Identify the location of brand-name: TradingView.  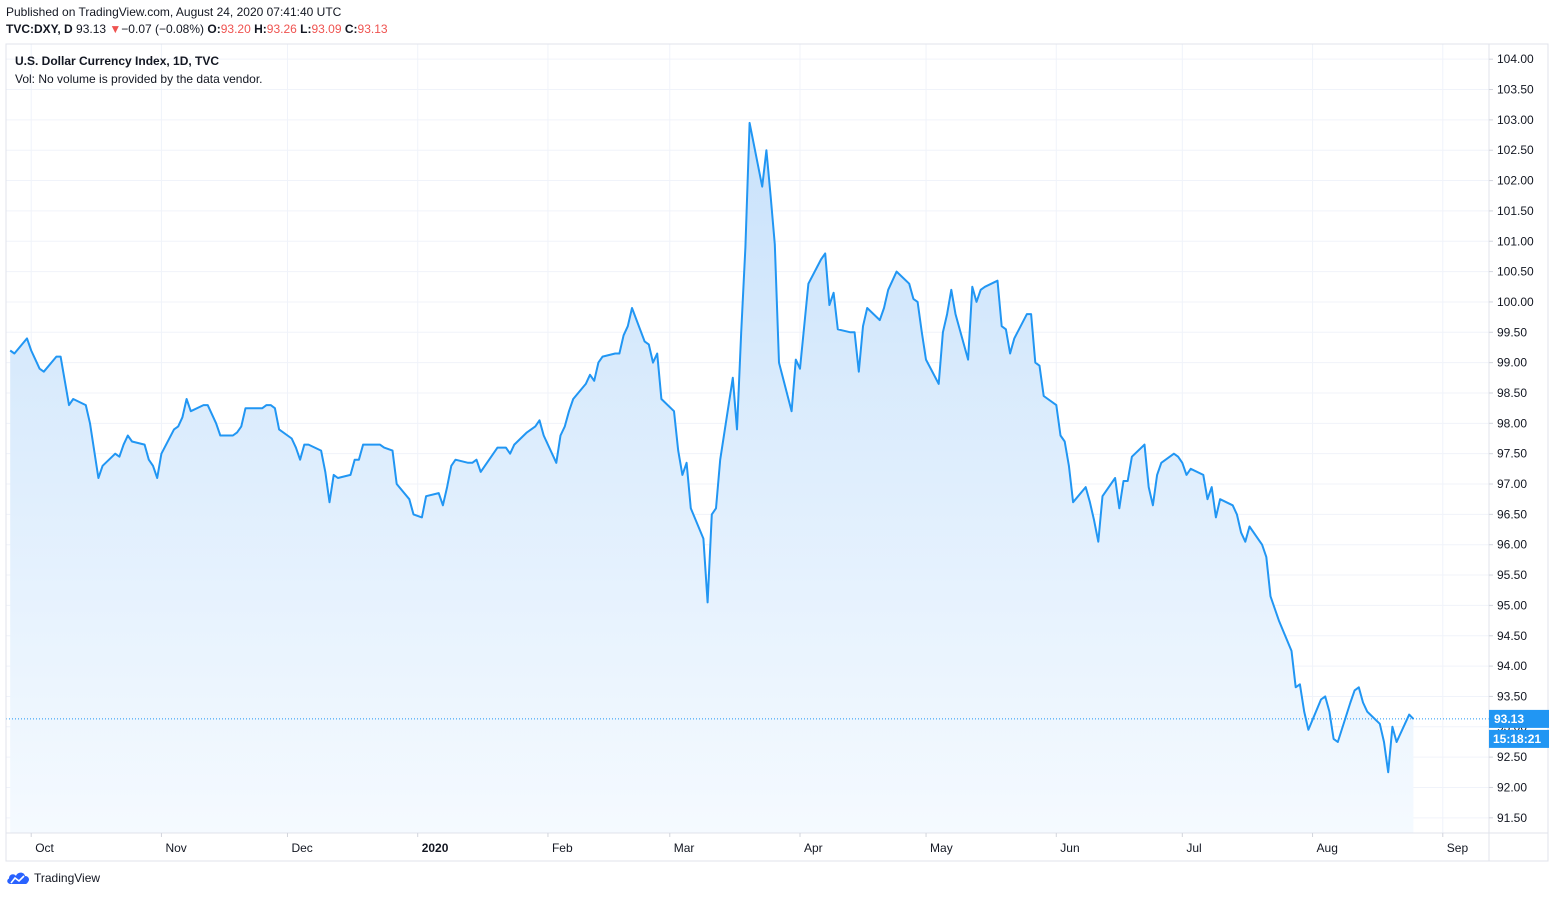
(67, 878).